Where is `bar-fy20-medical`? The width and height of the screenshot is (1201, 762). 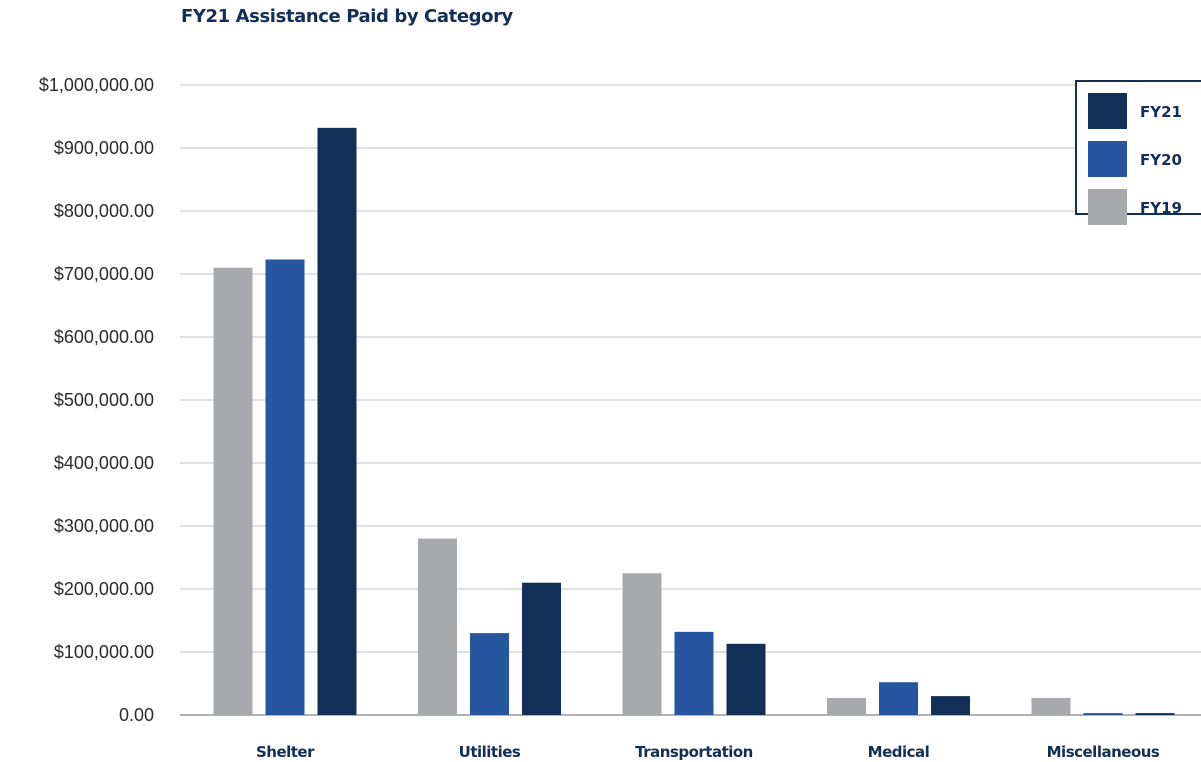 bar-fy20-medical is located at coordinates (898, 698).